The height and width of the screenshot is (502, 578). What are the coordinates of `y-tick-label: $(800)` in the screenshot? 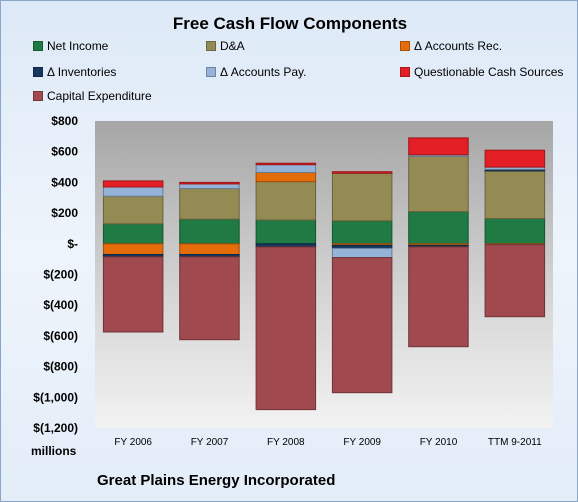 It's located at (60, 367).